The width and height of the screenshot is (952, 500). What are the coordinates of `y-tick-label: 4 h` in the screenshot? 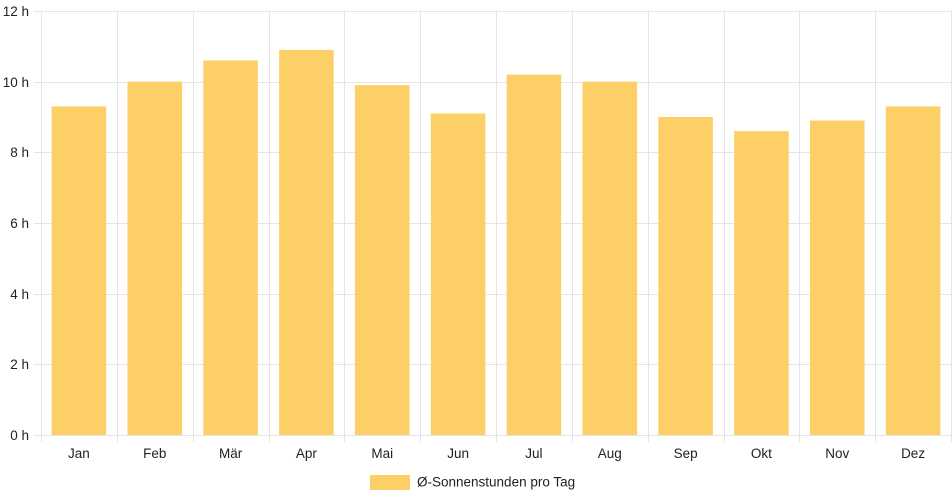 It's located at (19, 294).